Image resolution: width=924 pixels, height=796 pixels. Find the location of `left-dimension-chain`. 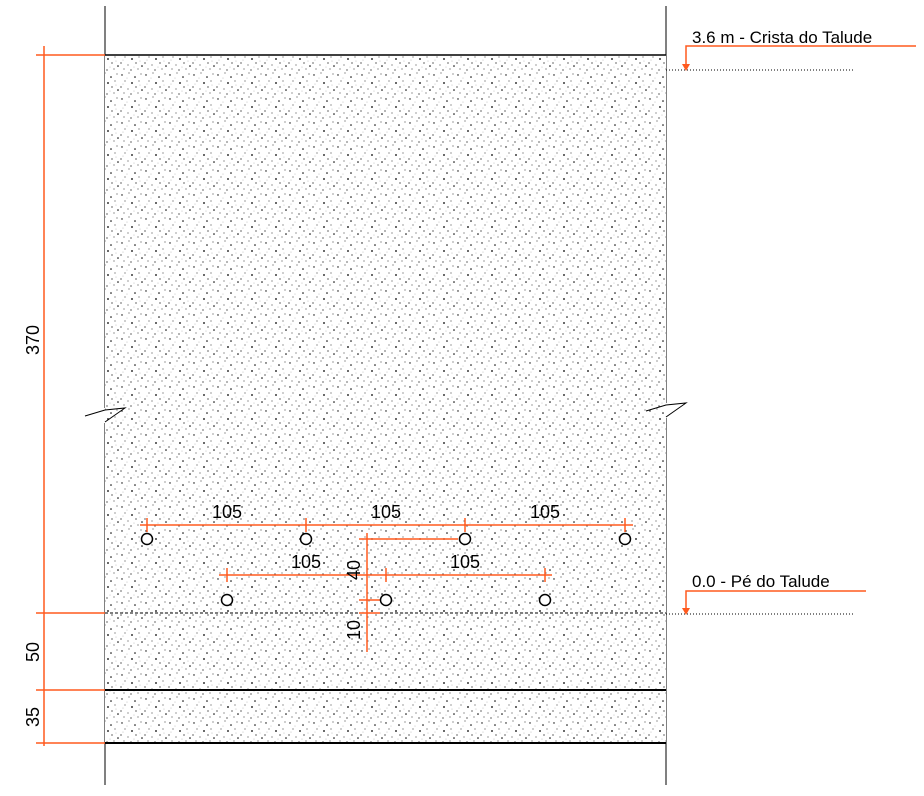

left-dimension-chain is located at coordinates (70, 396).